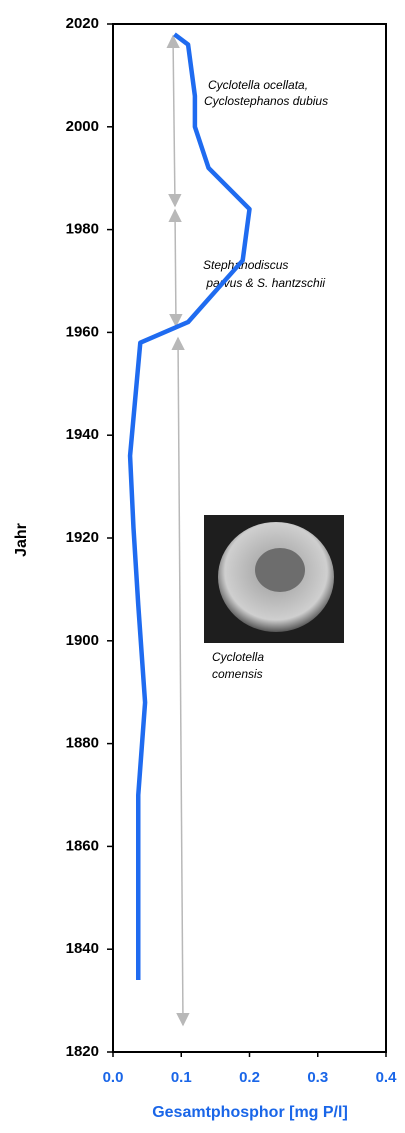  I want to click on y-tick-label: 1920, so click(82, 537).